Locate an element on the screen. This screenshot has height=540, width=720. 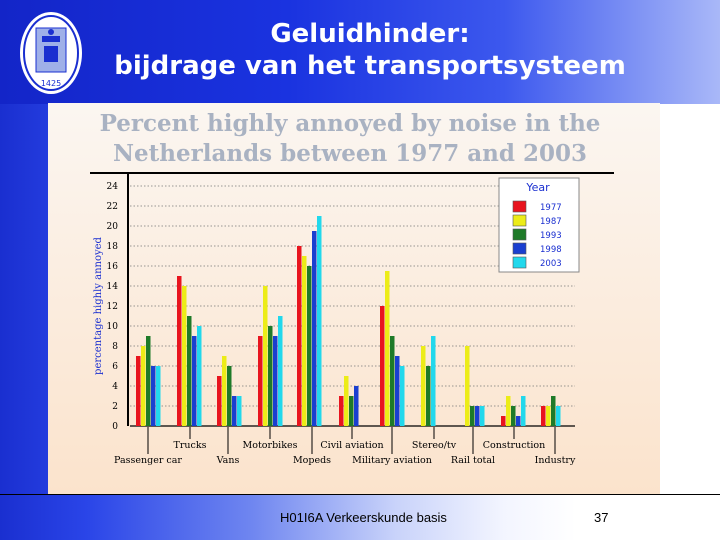
category-label: Passenger car is located at coordinates (148, 460).